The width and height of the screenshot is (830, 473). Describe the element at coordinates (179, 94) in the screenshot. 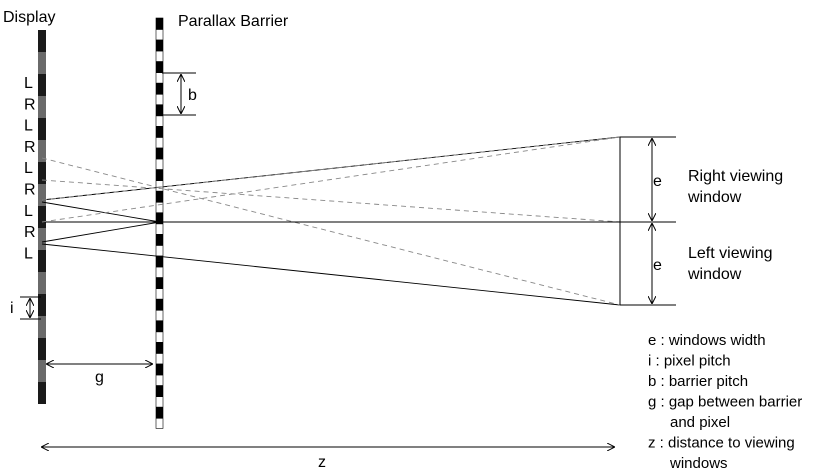

I see `barrier-pitch-dimension` at that location.